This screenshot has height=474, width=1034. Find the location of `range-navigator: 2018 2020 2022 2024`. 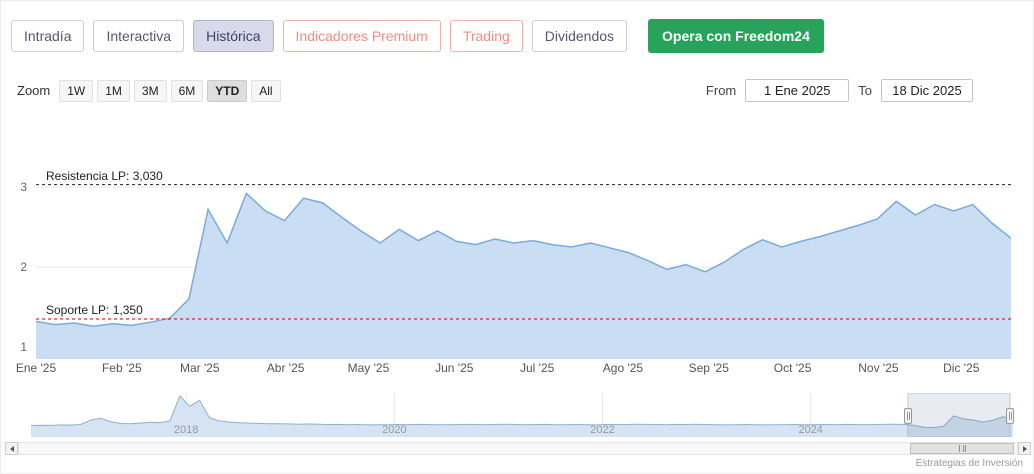

range-navigator: 2018 2020 2022 2024 is located at coordinates (523, 416).